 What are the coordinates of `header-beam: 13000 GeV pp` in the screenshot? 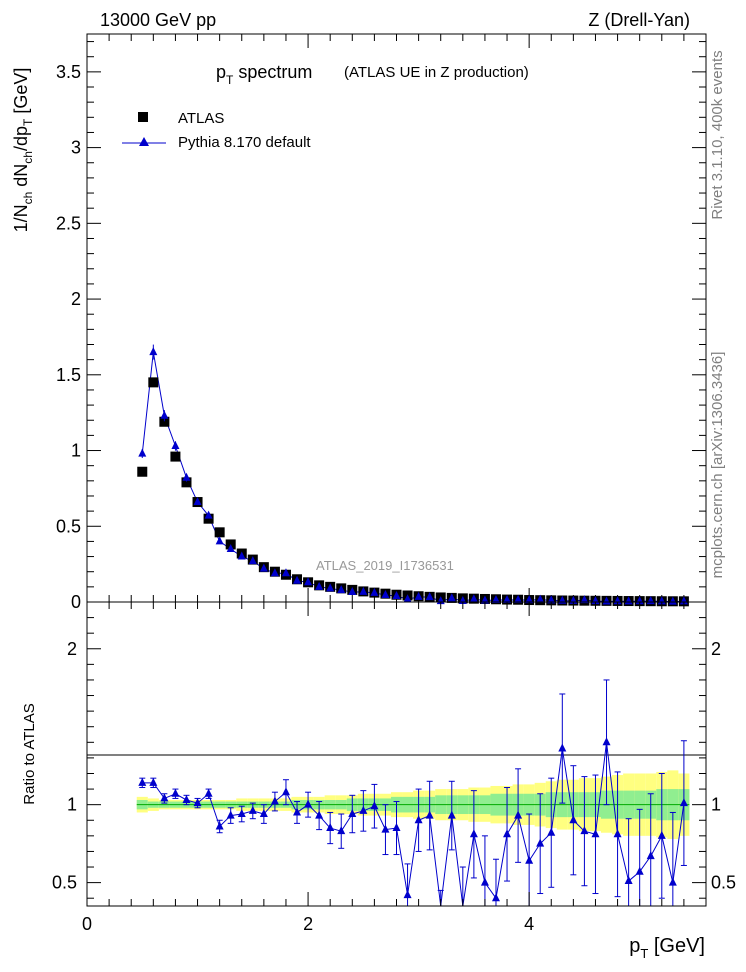 It's located at (158, 20).